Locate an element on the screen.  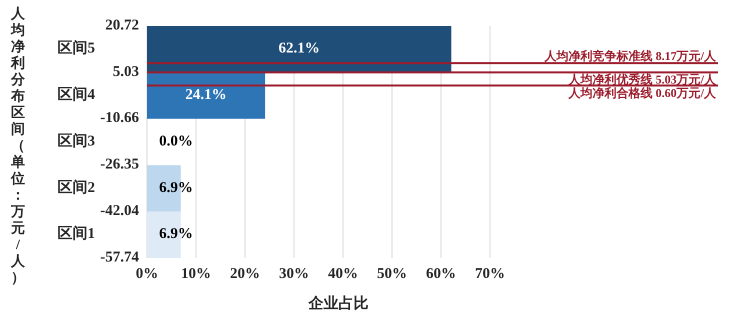
x-axis-title: 企业占比 is located at coordinates (338, 303).